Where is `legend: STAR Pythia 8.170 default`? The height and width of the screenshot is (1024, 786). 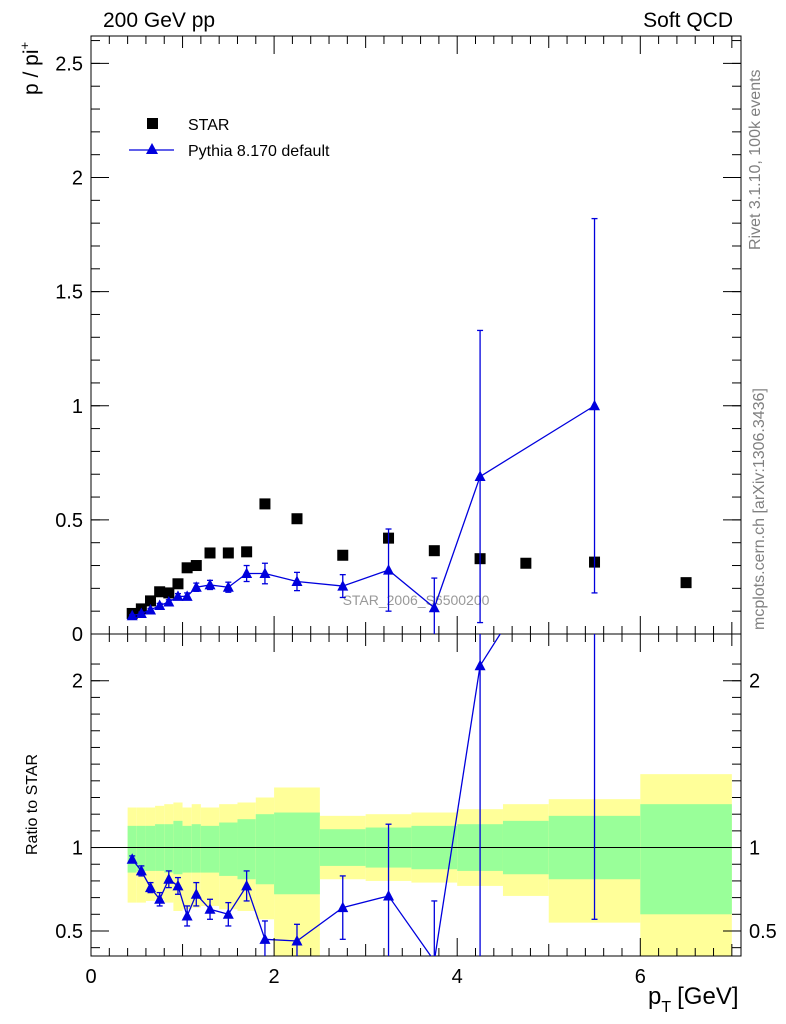 legend: STAR Pythia 8.170 default is located at coordinates (229, 138).